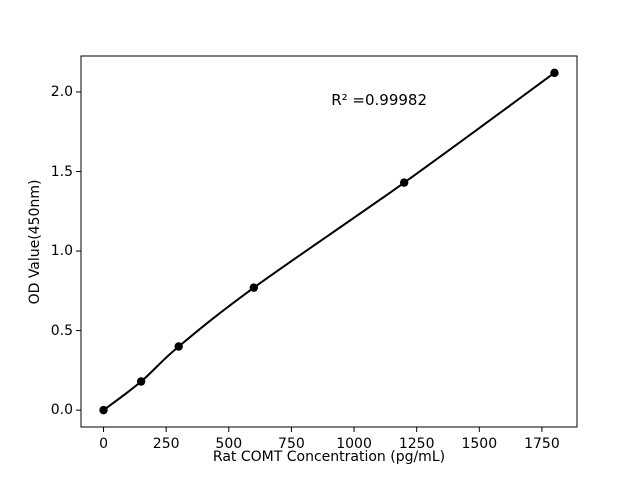  I want to click on x-axis-label: Rat COMT Concentration (pg/mL), so click(329, 457).